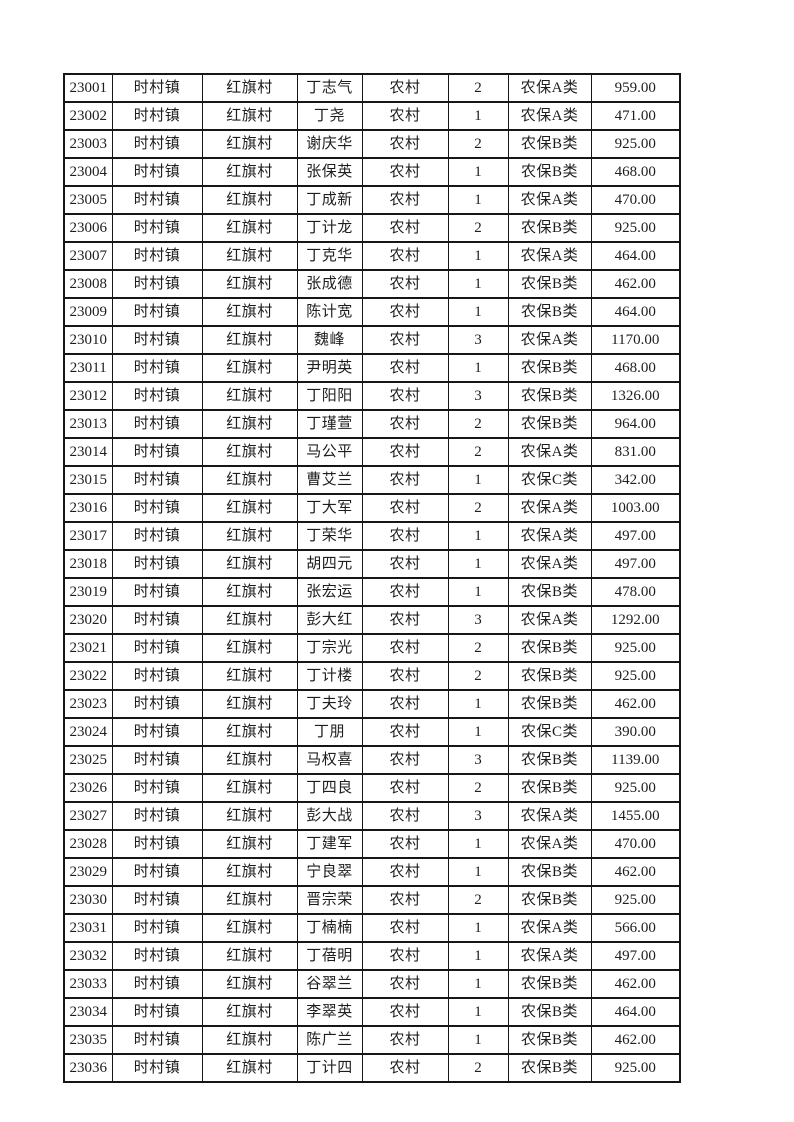  Describe the element at coordinates (329, 144) in the screenshot. I see `table-cell: 谢庆华` at that location.